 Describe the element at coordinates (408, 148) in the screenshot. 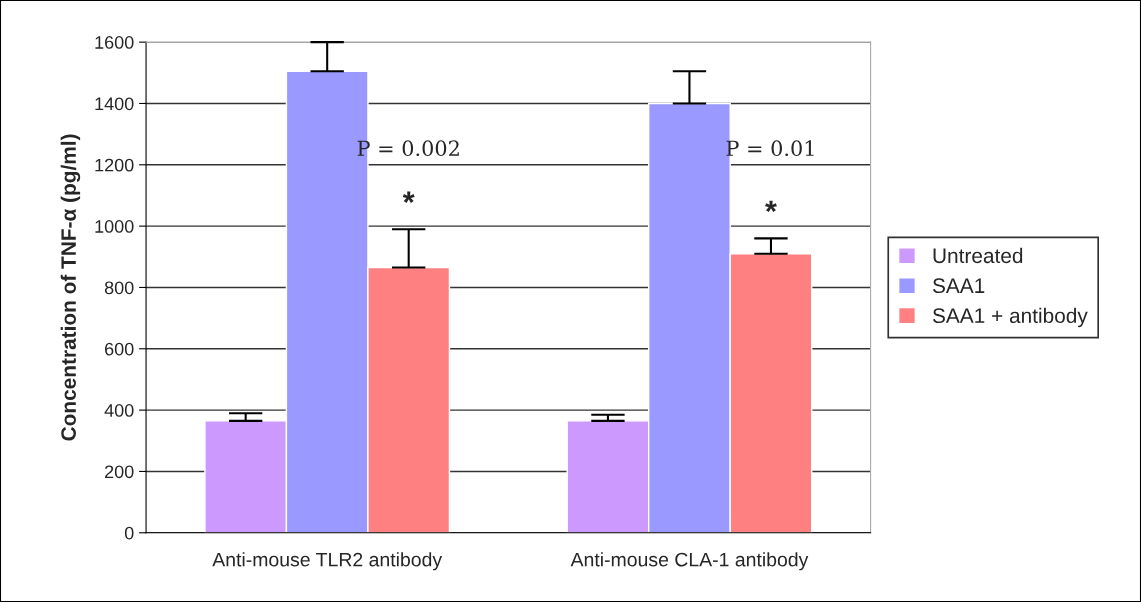

I see `annotation: P = 0.002` at that location.